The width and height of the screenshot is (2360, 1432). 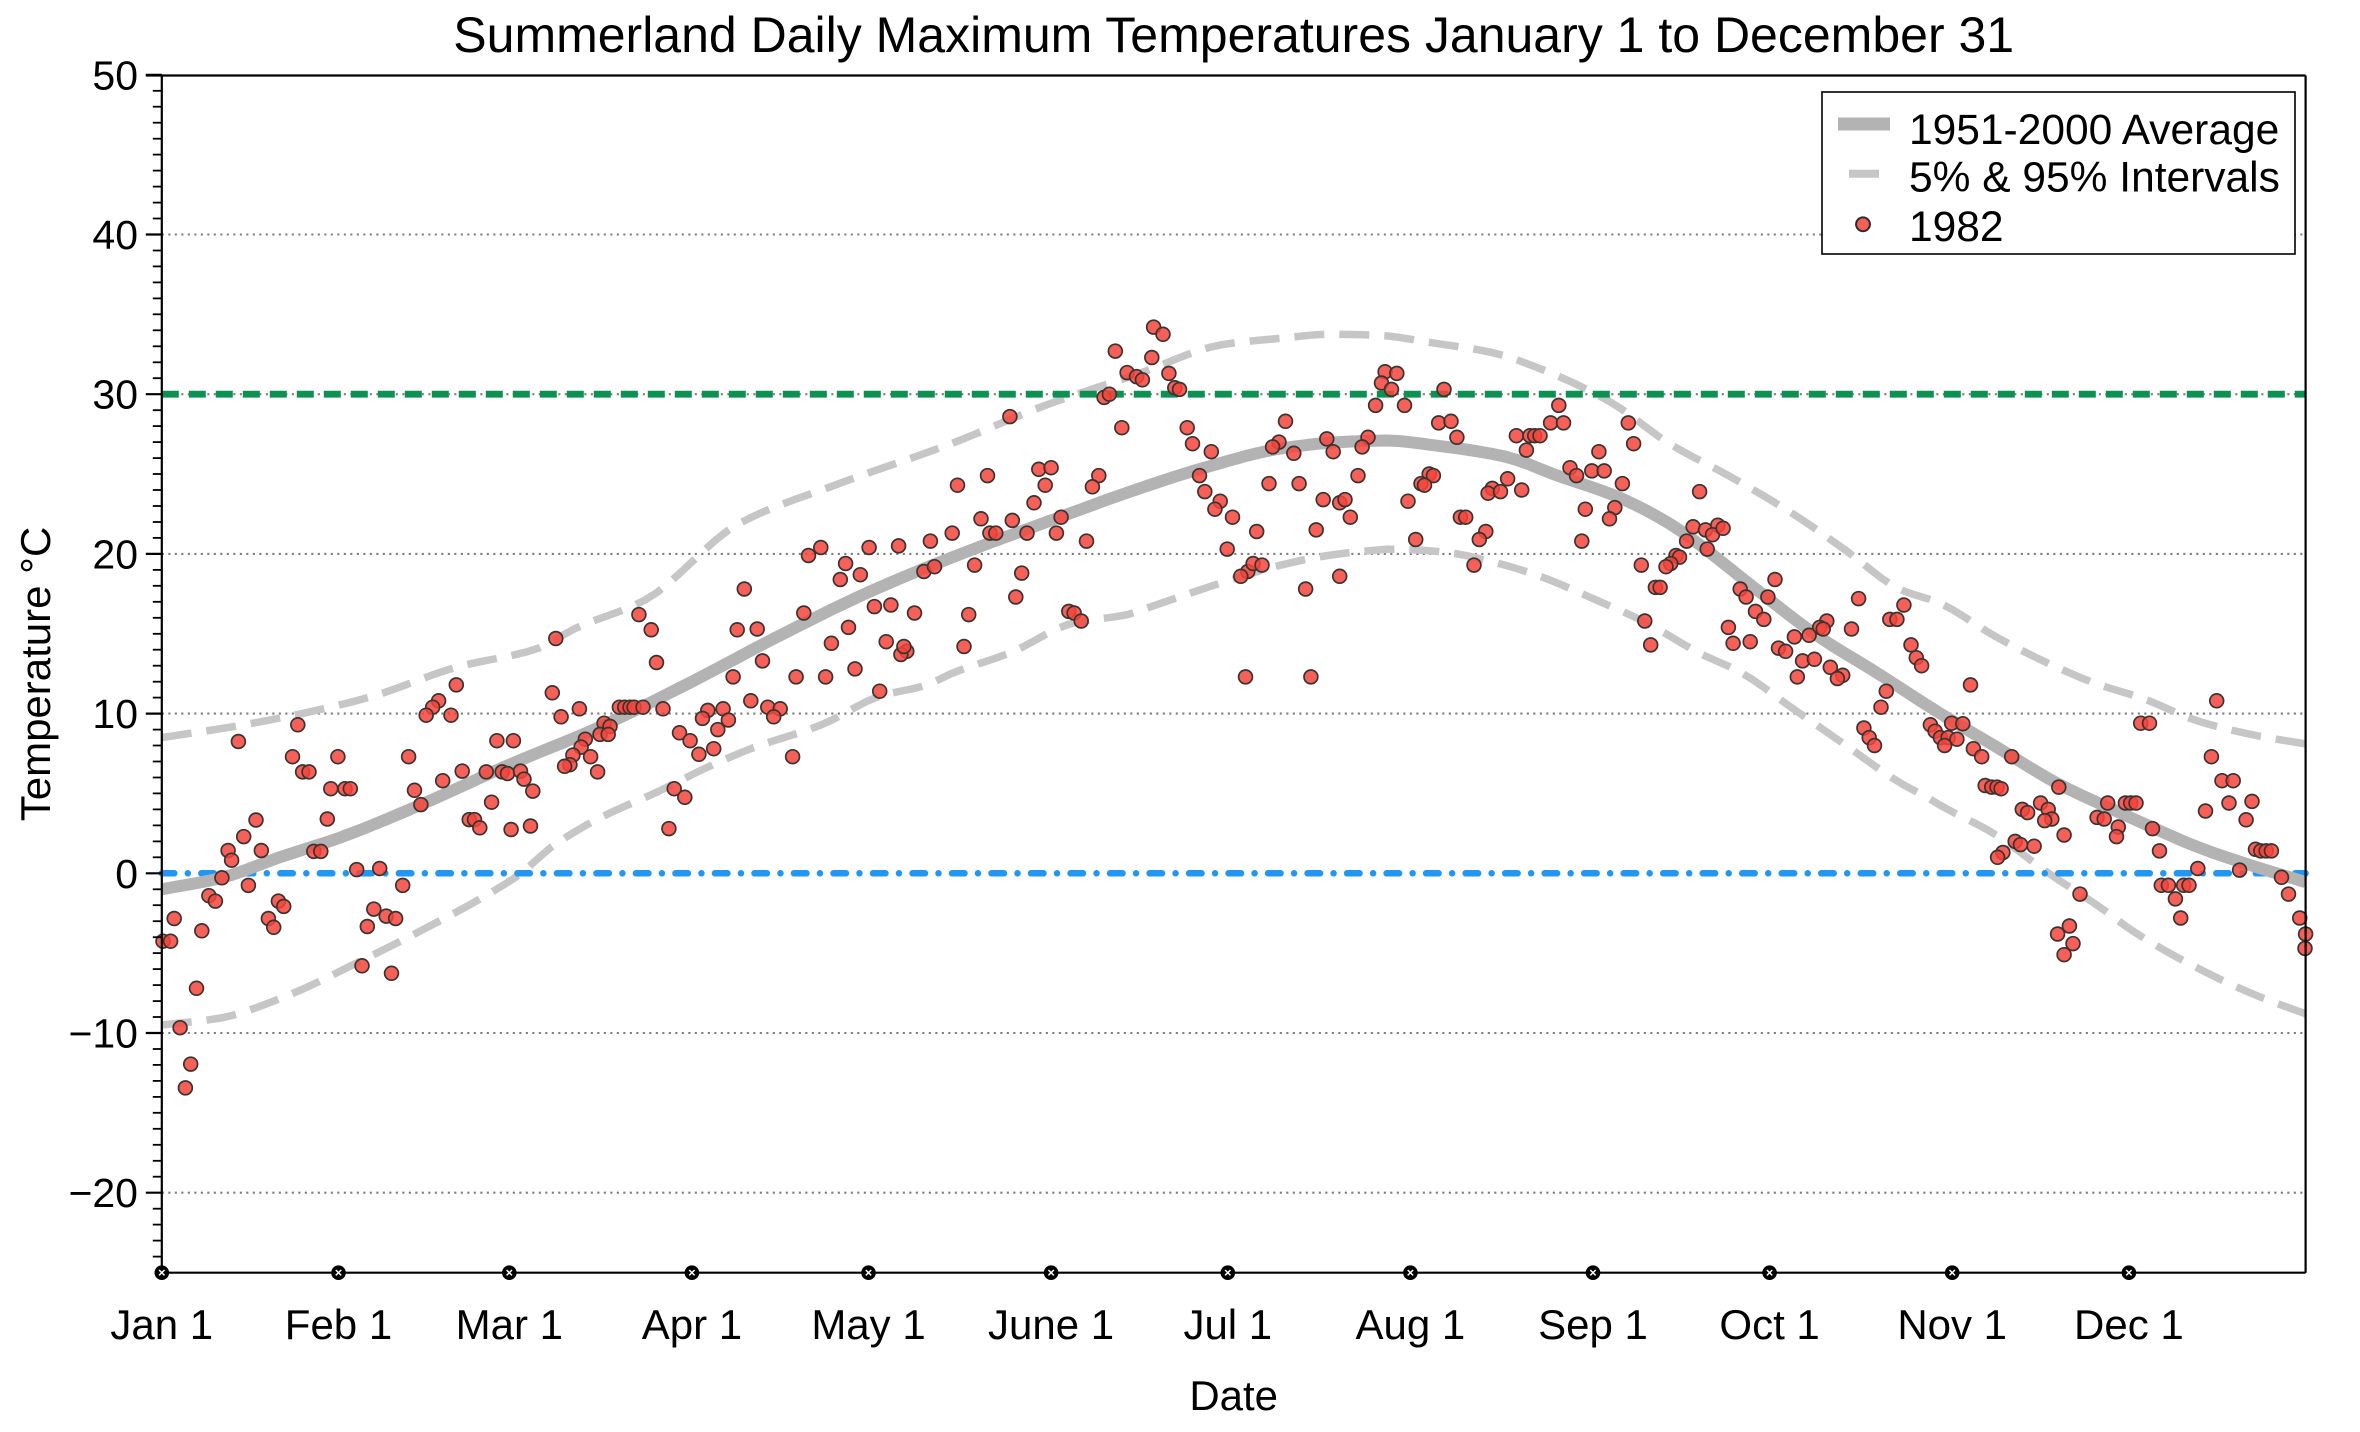 What do you see at coordinates (103, 1034) in the screenshot?
I see `svg-text: −10` at bounding box center [103, 1034].